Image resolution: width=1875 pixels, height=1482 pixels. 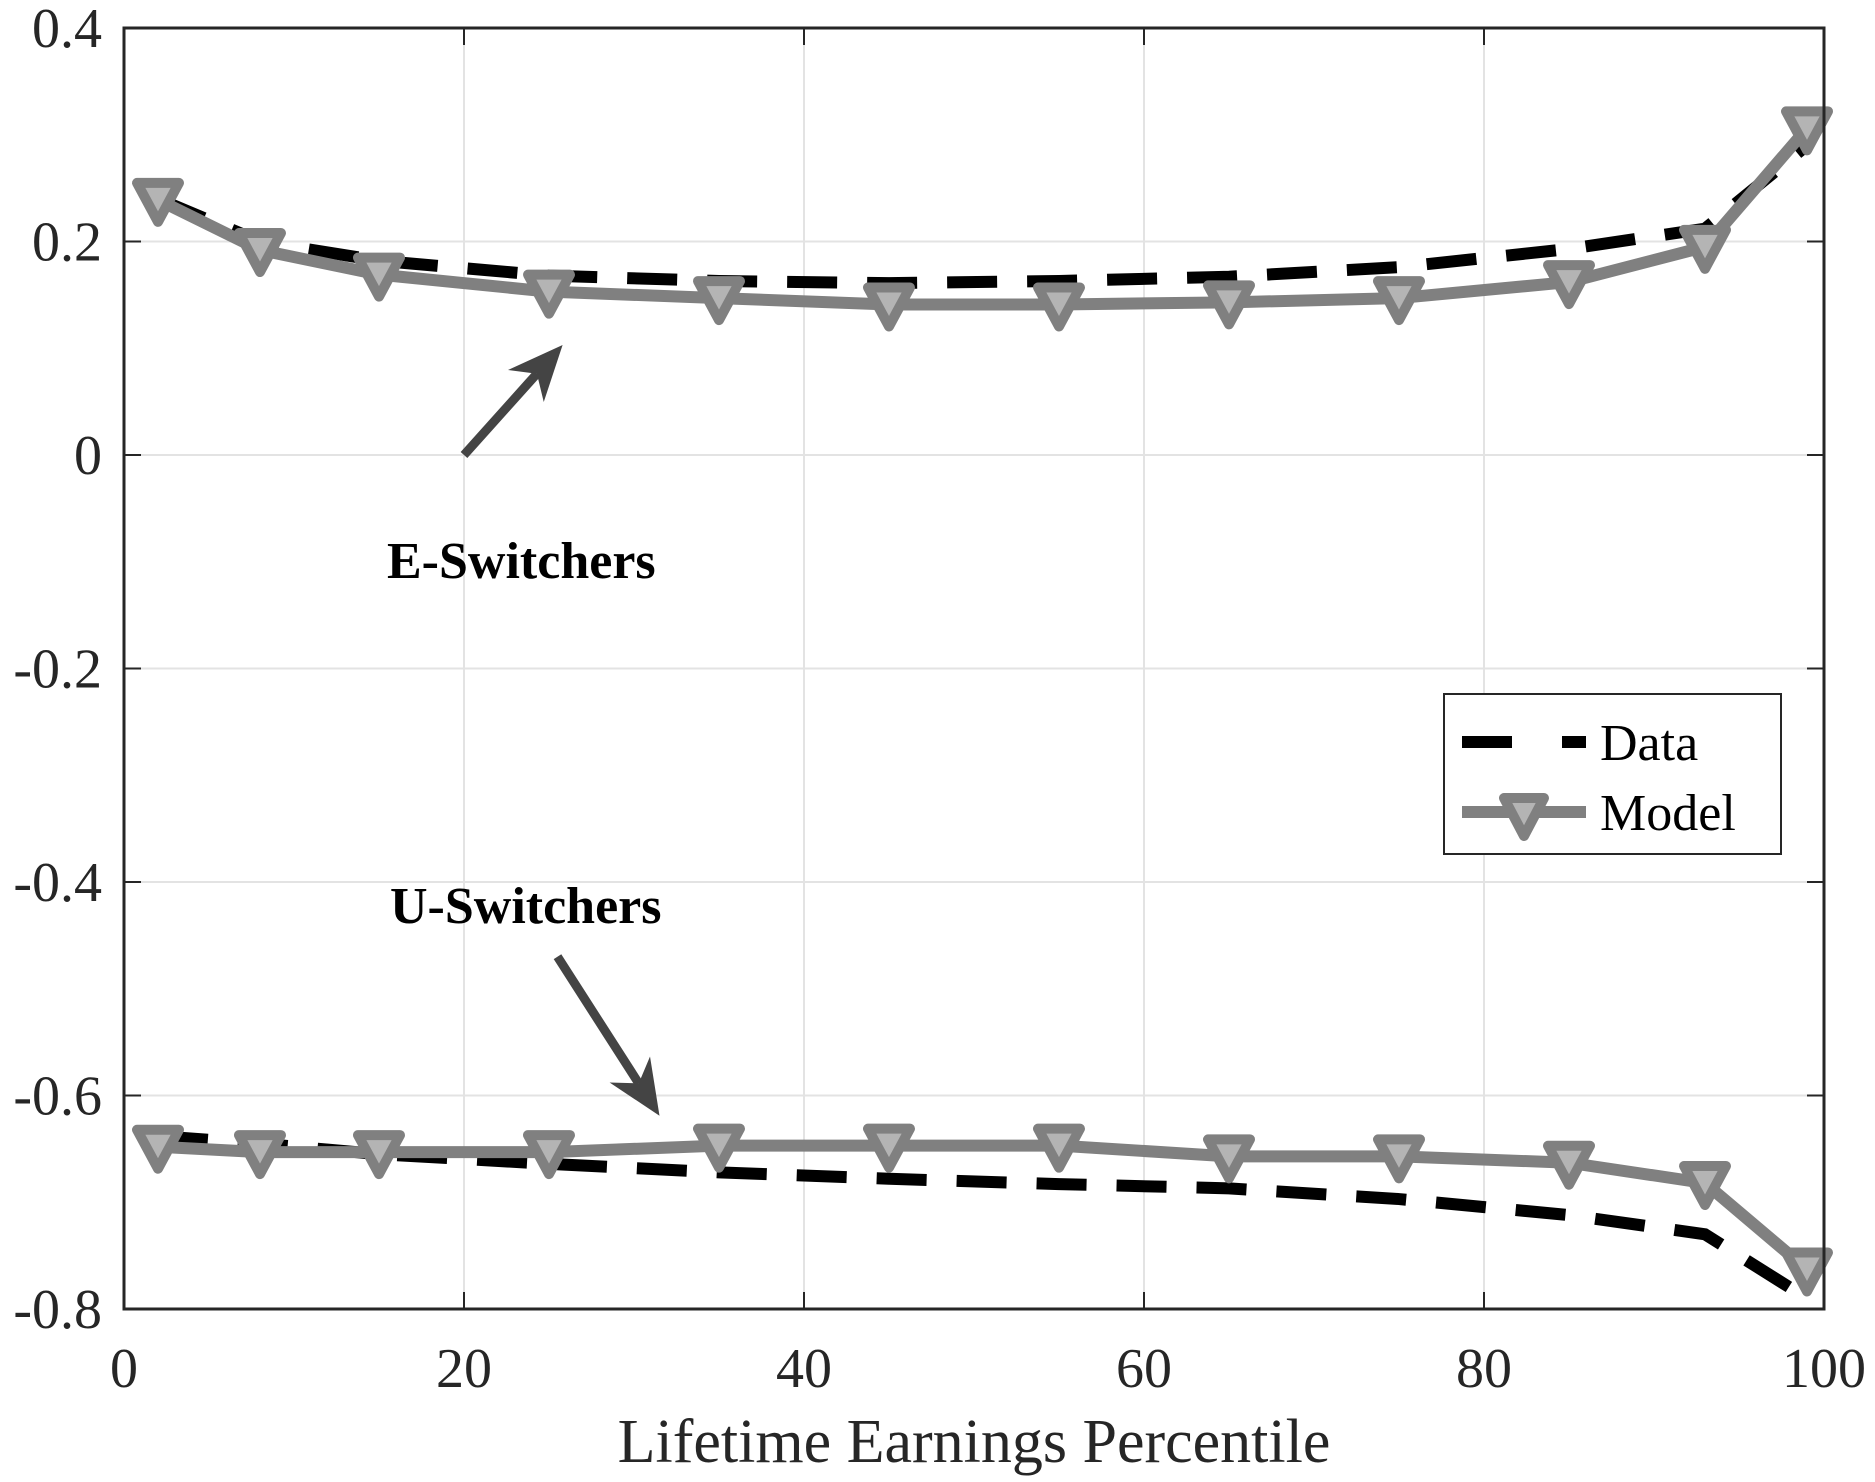 I want to click on y-tick-label: -0.8, so click(x=57, y=1310).